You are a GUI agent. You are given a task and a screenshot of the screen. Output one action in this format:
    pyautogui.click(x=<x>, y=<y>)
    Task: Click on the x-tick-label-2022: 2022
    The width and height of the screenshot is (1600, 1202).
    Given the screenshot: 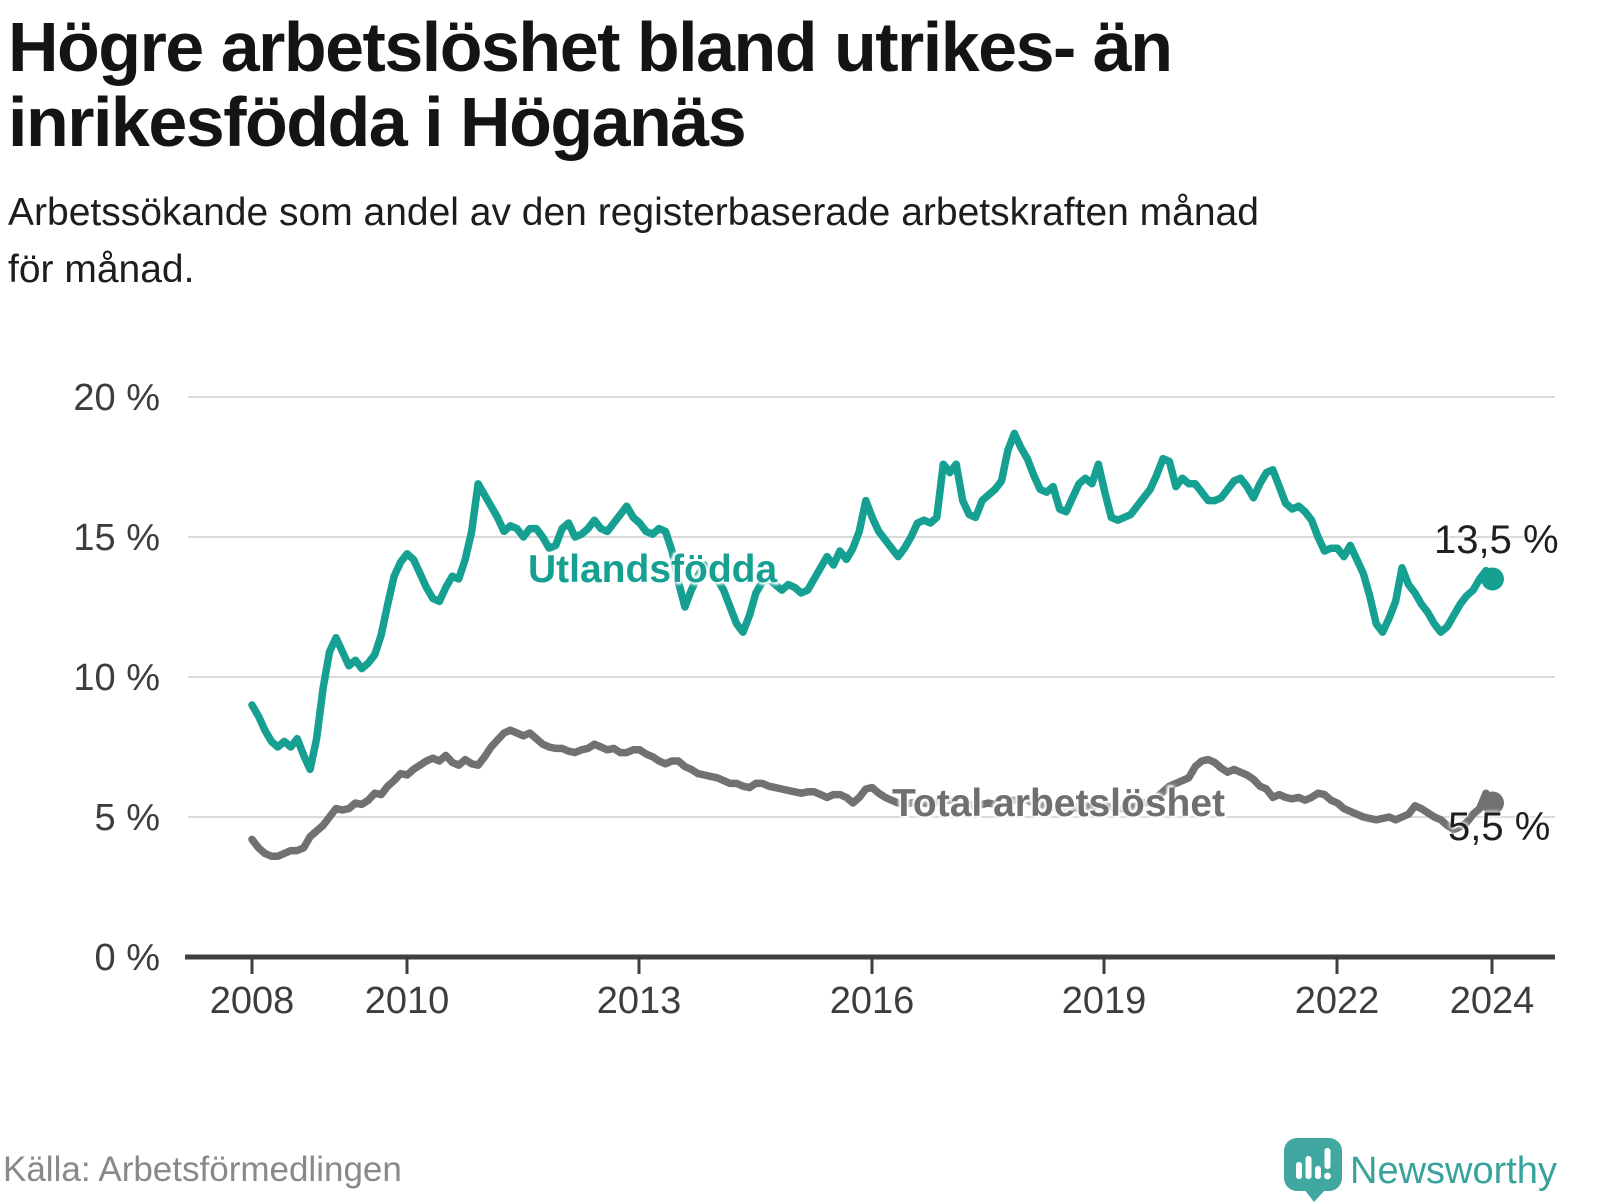 What is the action you would take?
    pyautogui.click(x=1337, y=1001)
    